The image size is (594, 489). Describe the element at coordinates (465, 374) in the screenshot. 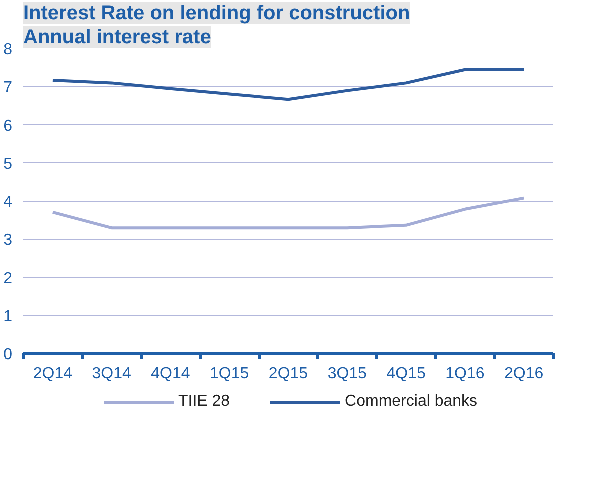

I see `x-tick-label: 1Q16` at that location.